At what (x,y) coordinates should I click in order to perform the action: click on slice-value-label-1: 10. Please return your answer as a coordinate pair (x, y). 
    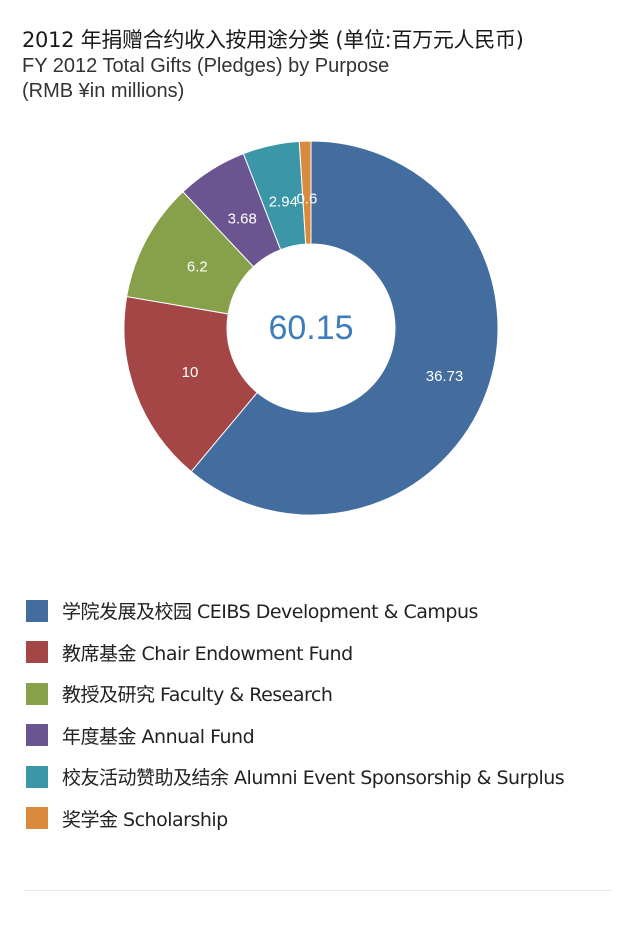
    Looking at the image, I should click on (190, 372).